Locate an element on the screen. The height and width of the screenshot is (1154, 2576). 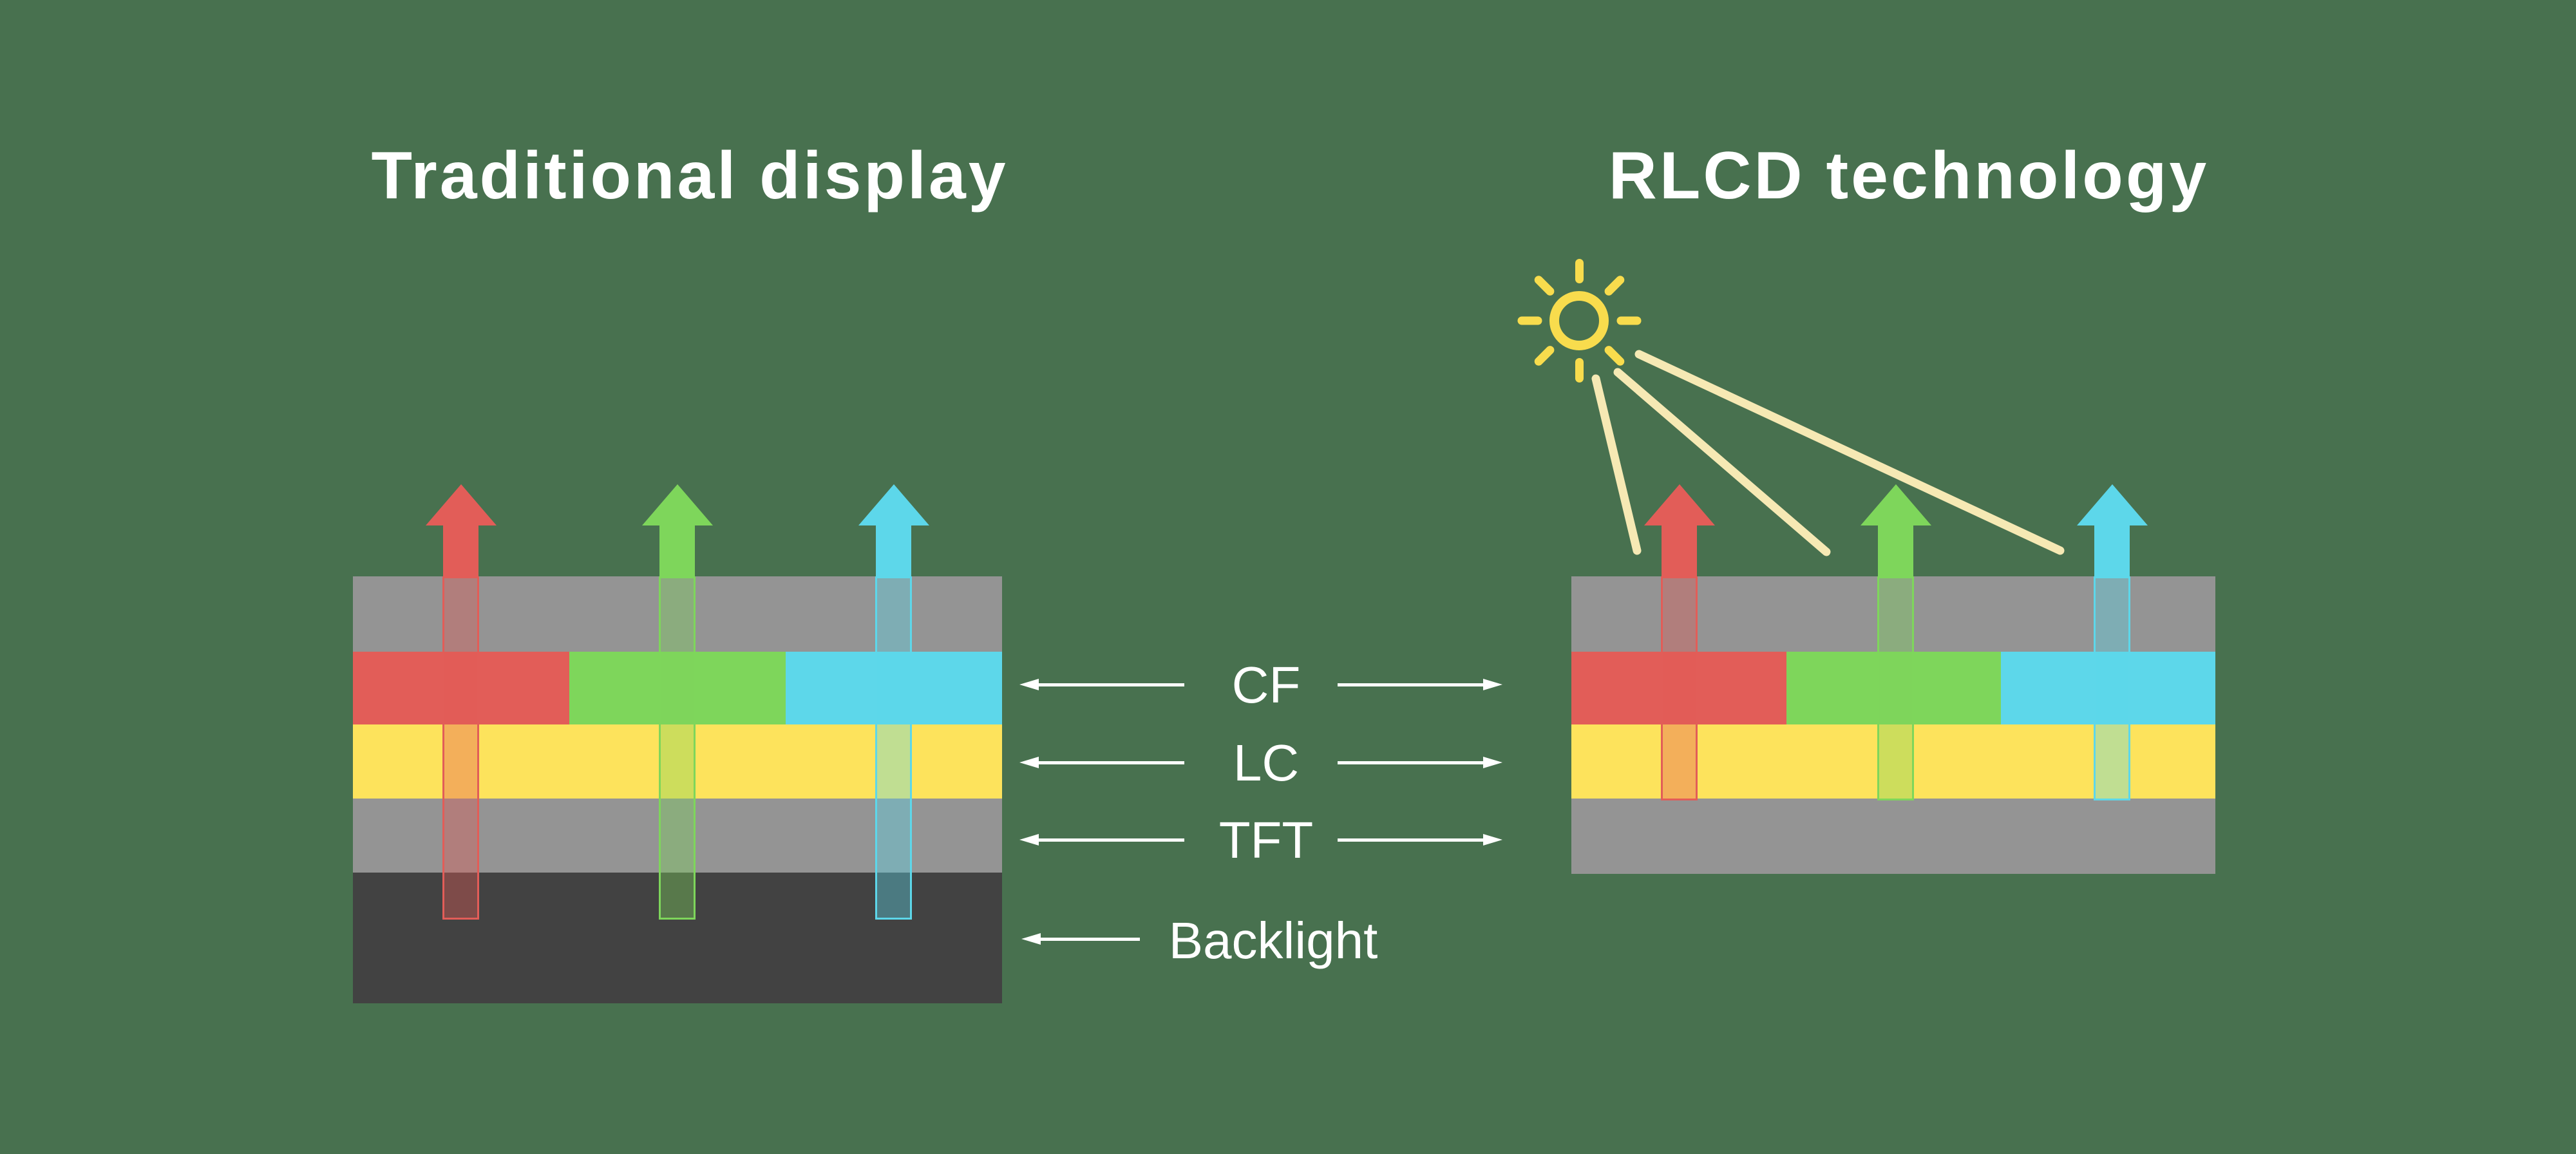
right-panel-title: RLCD technology is located at coordinates (1909, 175).